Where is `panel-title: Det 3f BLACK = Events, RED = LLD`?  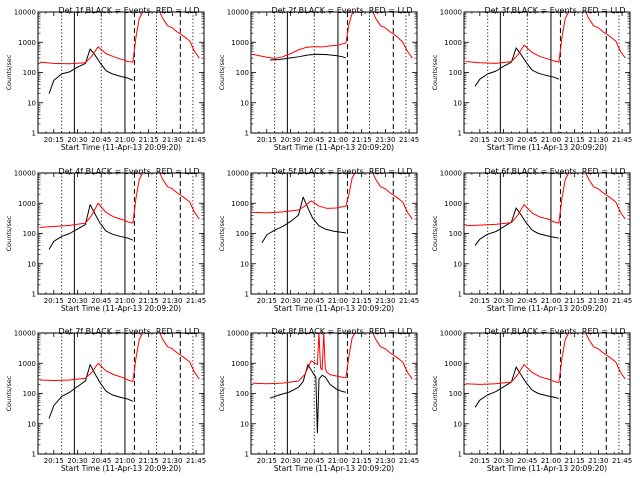 panel-title: Det 3f BLACK = Events, RED = LLD is located at coordinates (554, 10).